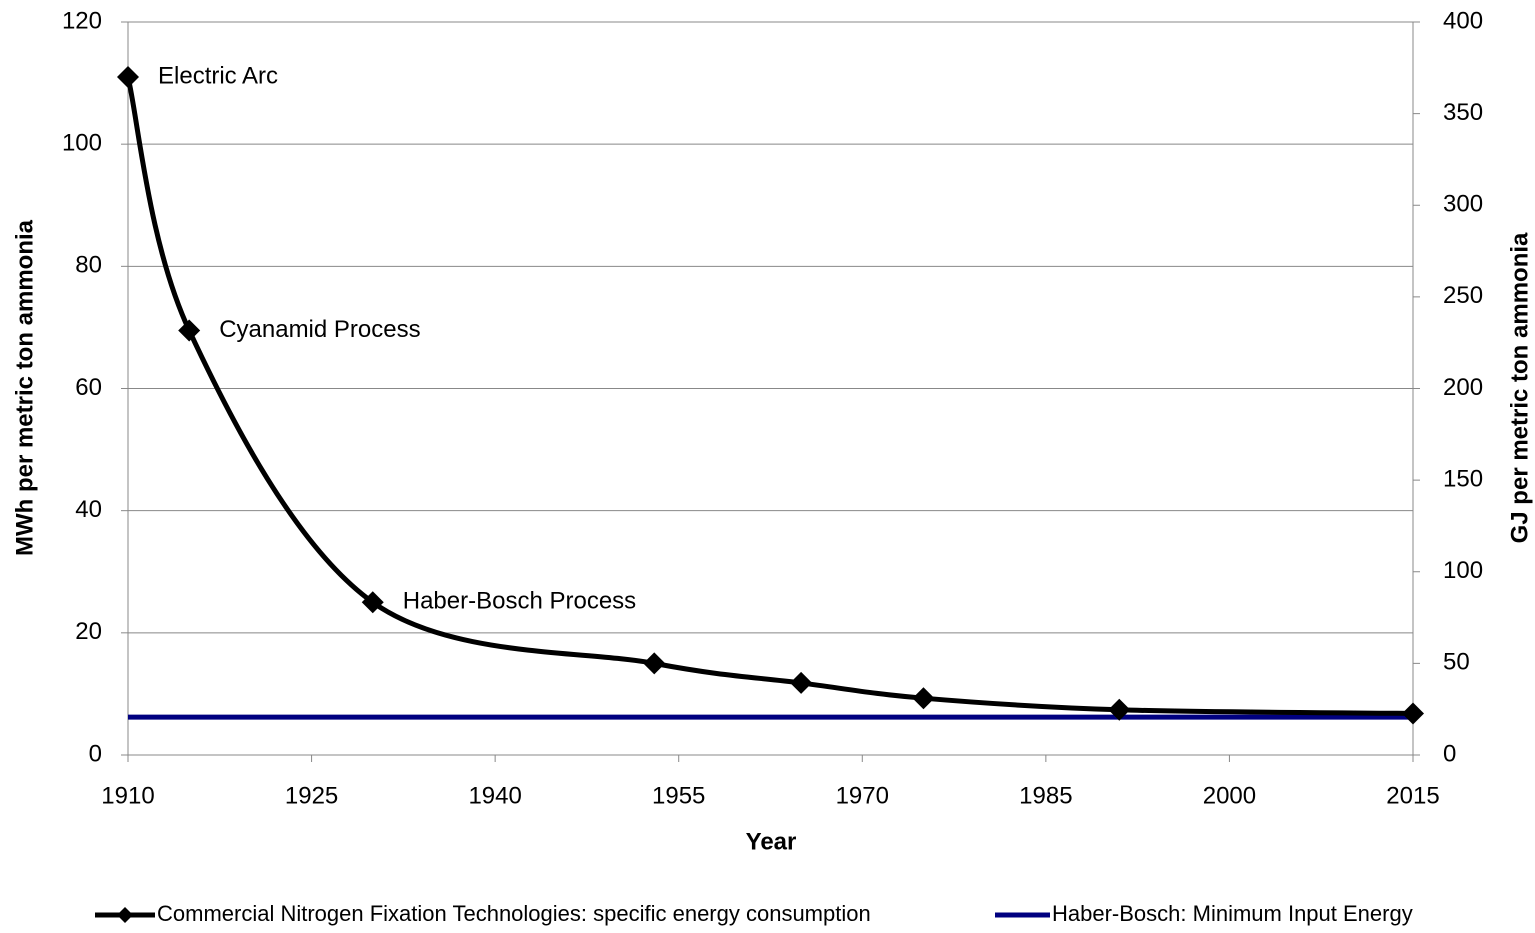 This screenshot has height=933, width=1535. Describe the element at coordinates (311, 795) in the screenshot. I see `x-tick-label: 1925` at that location.